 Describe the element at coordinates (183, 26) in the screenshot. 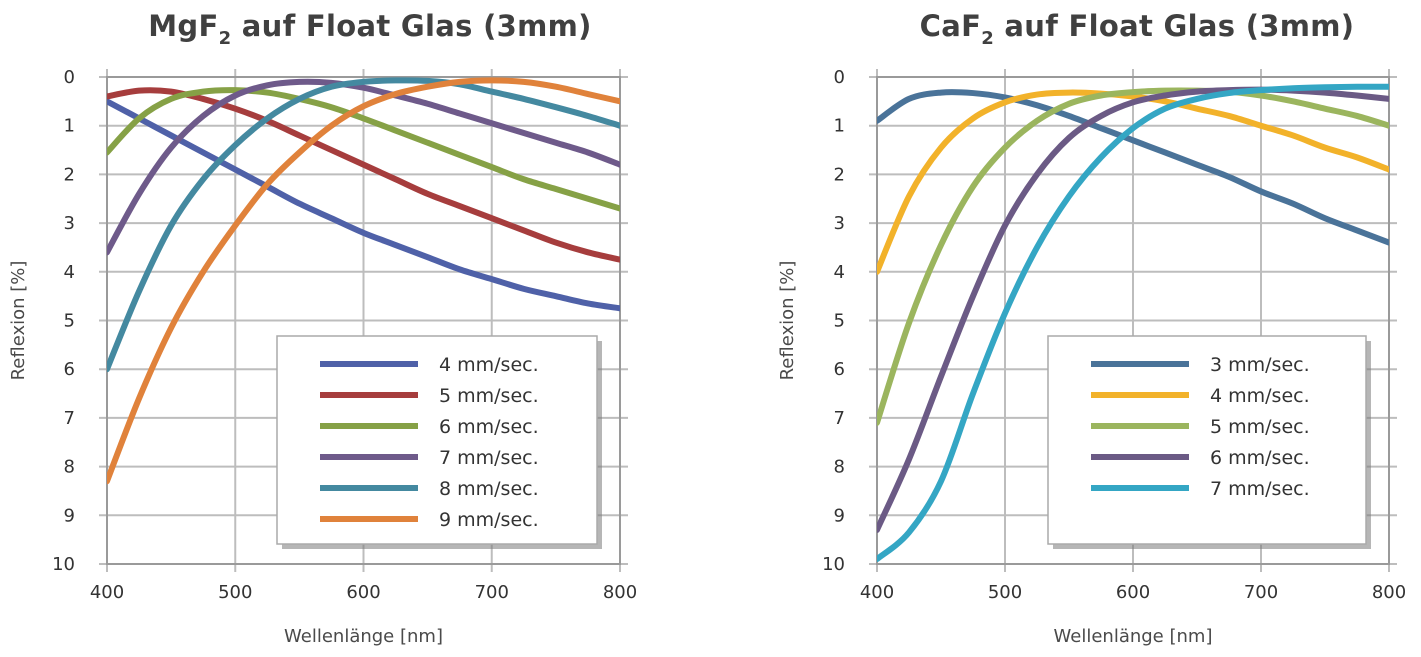

I see `chart-title-main: MgF` at that location.